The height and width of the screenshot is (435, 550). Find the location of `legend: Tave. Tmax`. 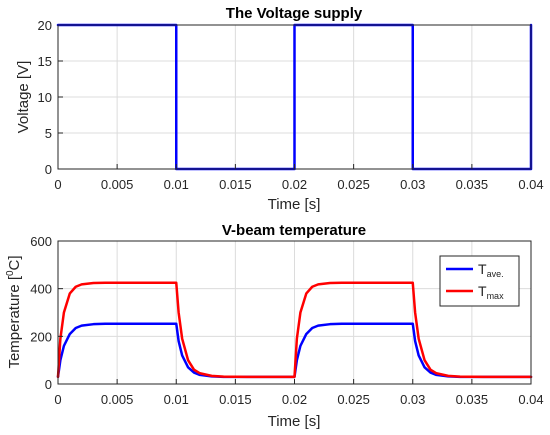

legend: Tave. Tmax is located at coordinates (479, 281).